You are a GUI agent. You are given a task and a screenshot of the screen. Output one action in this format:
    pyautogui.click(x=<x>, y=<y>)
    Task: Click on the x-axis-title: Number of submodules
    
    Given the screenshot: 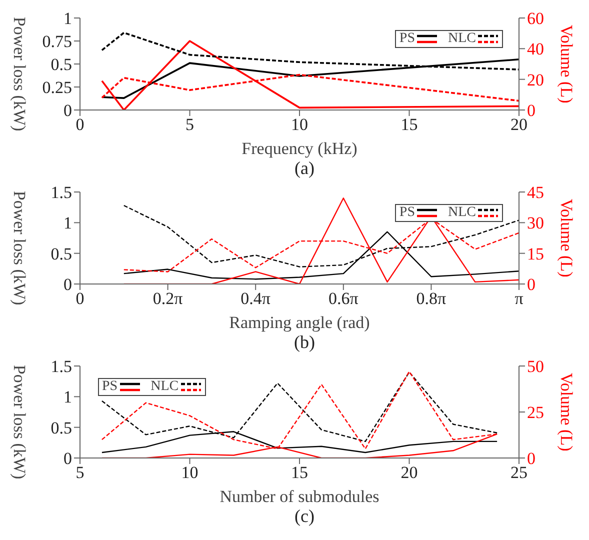 What is the action you would take?
    pyautogui.click(x=300, y=496)
    